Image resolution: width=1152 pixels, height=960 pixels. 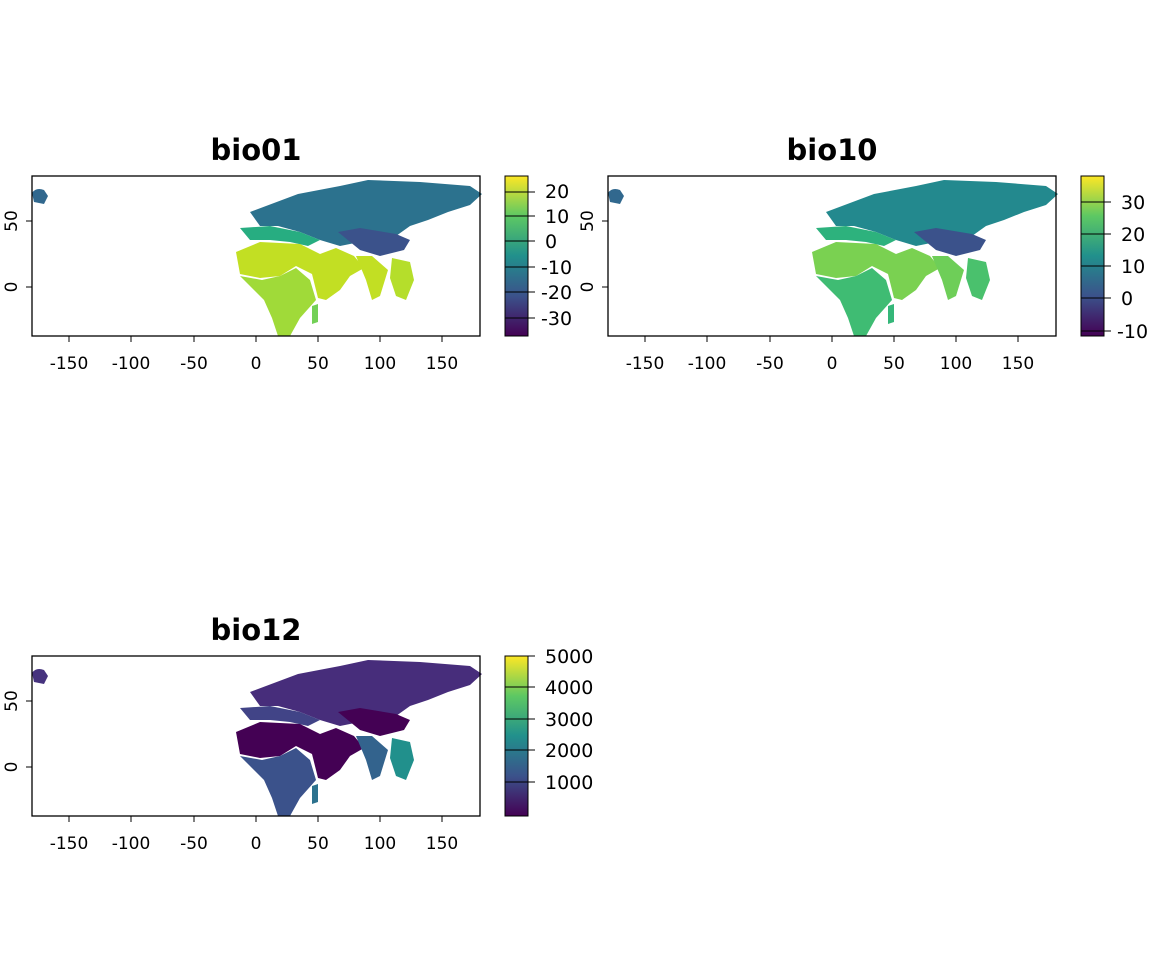 I want to click on legend-bio01: 20 10 0 -10 -20 -30, so click(x=538, y=256).